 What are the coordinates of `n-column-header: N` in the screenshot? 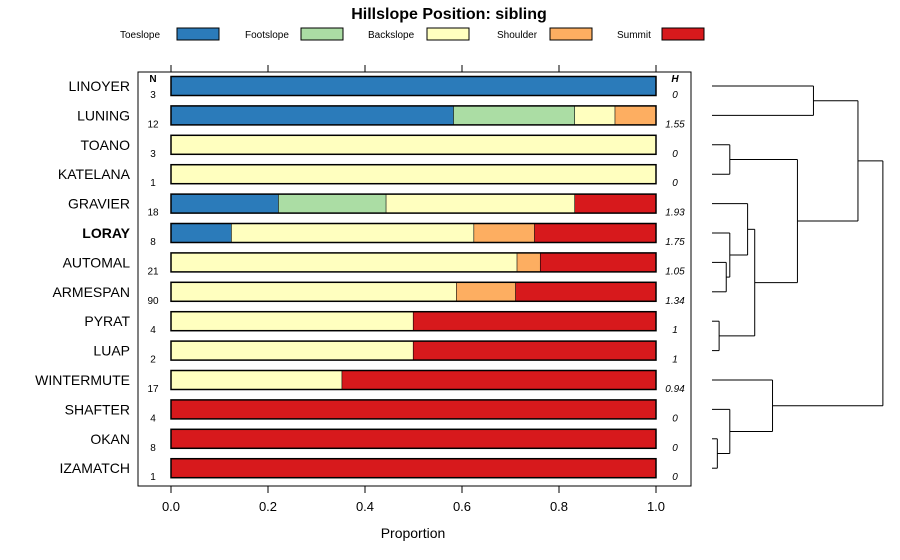 It's located at (152, 79).